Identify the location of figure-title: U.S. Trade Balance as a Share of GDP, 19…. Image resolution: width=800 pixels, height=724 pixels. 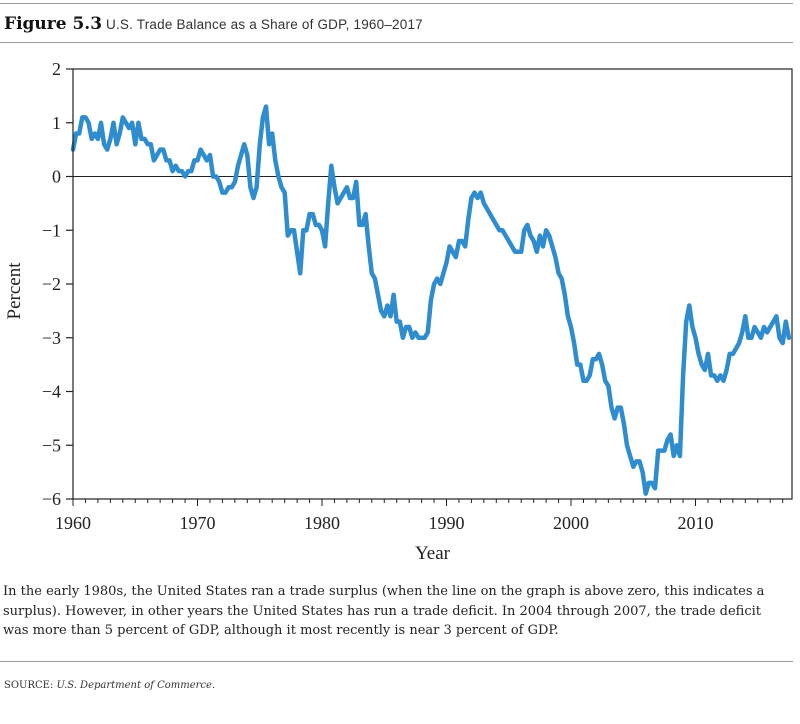
(264, 24).